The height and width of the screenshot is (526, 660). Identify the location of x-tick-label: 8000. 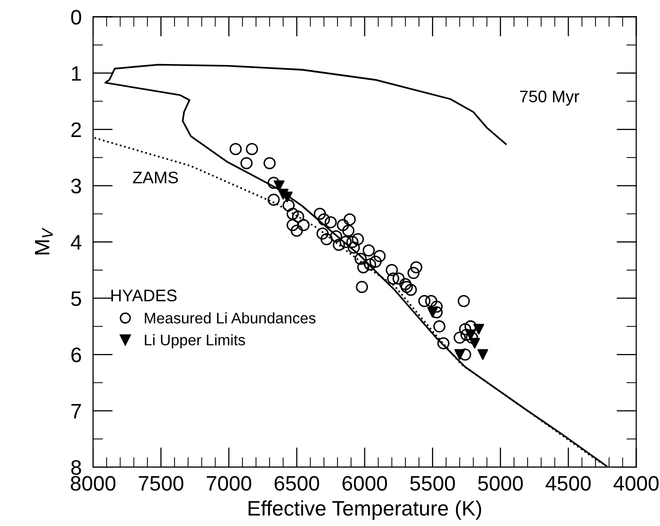
(93, 483).